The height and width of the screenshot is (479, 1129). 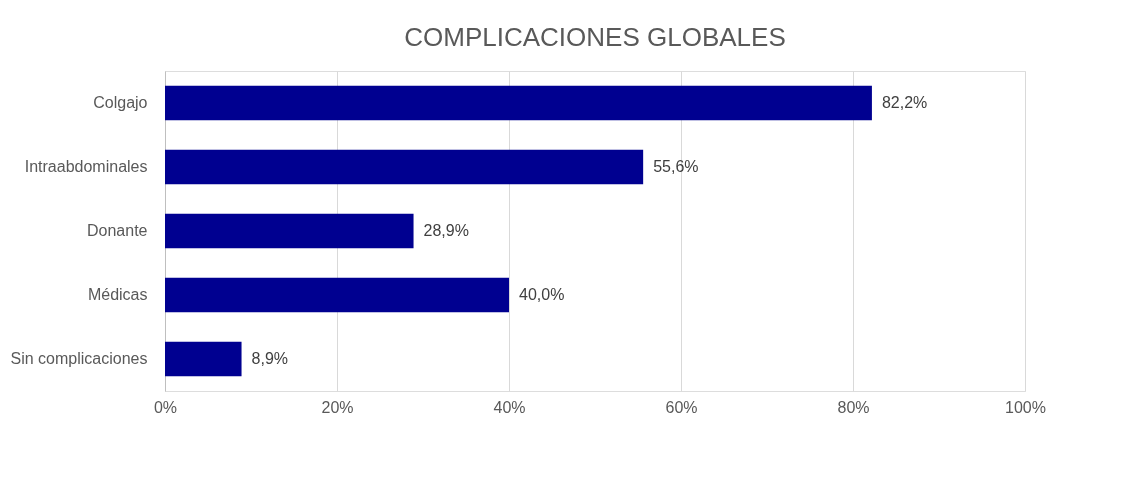 What do you see at coordinates (904, 102) in the screenshot?
I see `data-label: 82,2%` at bounding box center [904, 102].